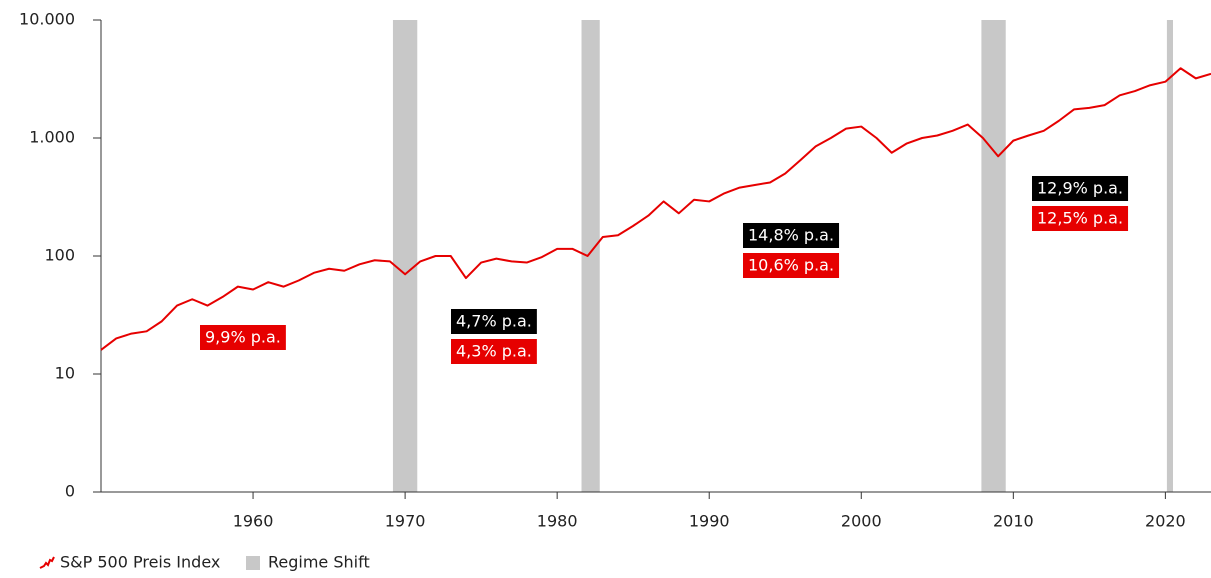 The width and height of the screenshot is (1211, 578). I want to click on y-tick-label: 100, so click(59, 255).